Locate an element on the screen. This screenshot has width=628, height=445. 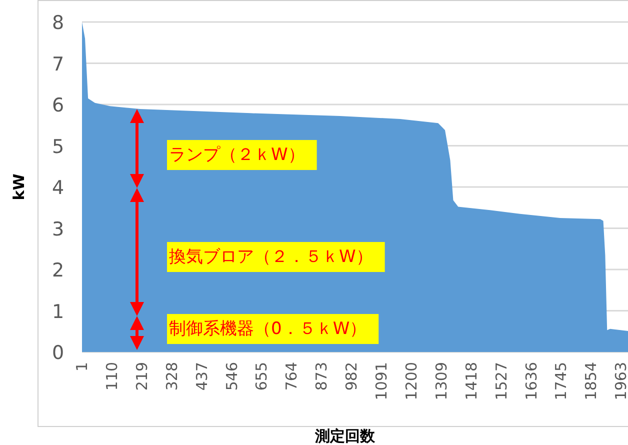
x-tick-label: 873 is located at coordinates (321, 376).